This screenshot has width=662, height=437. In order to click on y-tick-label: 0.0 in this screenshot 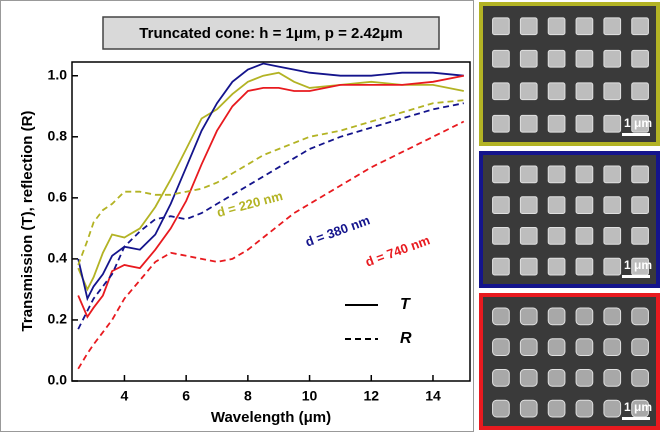, I will do `click(58, 380)`.